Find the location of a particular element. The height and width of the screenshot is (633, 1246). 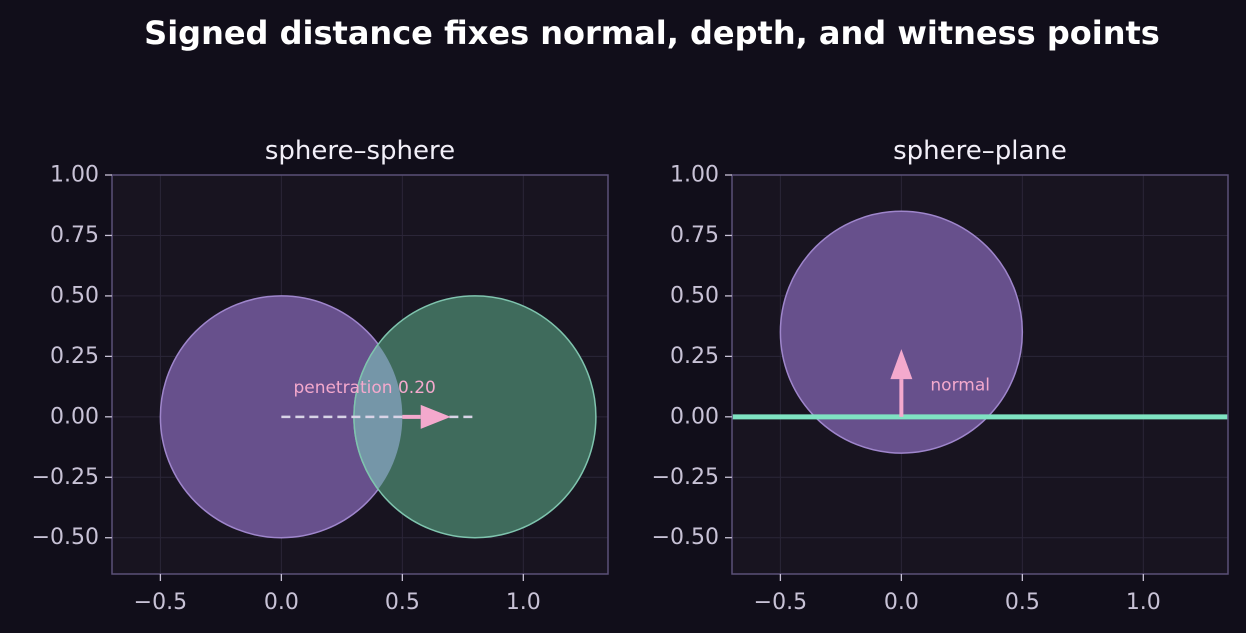

normal-label: normal is located at coordinates (960, 385).